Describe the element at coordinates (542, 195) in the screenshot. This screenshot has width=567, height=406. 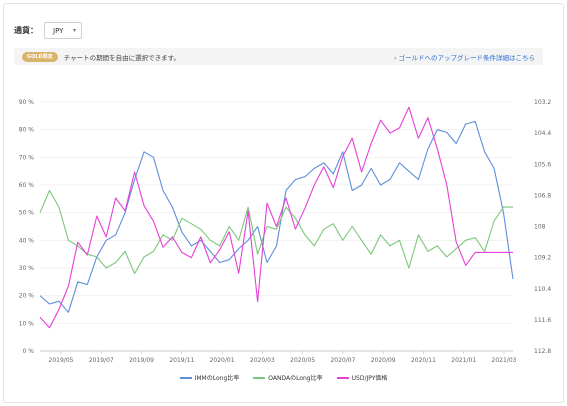
I see `right-tick-label: 106.8` at that location.